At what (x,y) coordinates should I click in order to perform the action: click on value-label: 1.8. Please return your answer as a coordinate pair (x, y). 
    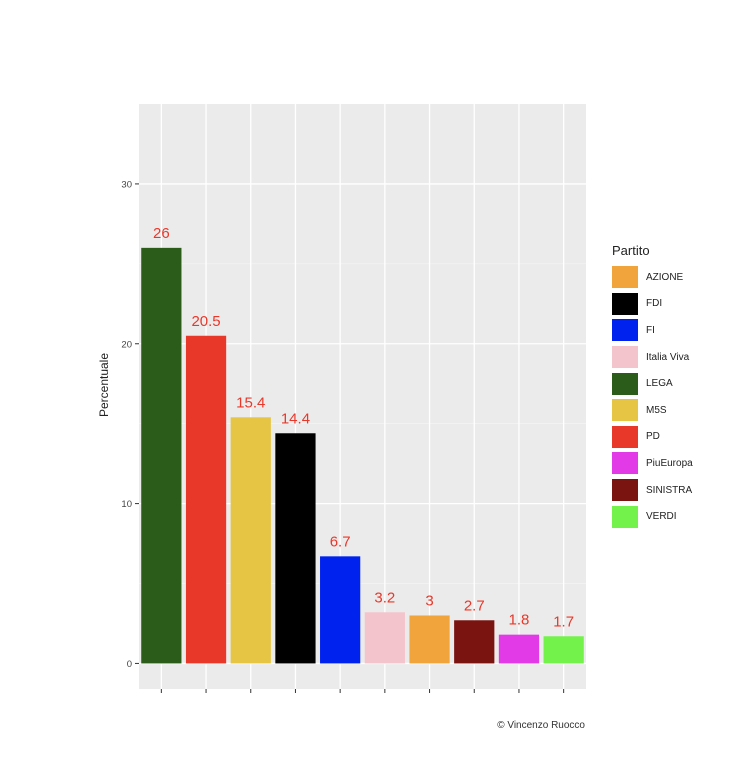
    Looking at the image, I should click on (519, 620).